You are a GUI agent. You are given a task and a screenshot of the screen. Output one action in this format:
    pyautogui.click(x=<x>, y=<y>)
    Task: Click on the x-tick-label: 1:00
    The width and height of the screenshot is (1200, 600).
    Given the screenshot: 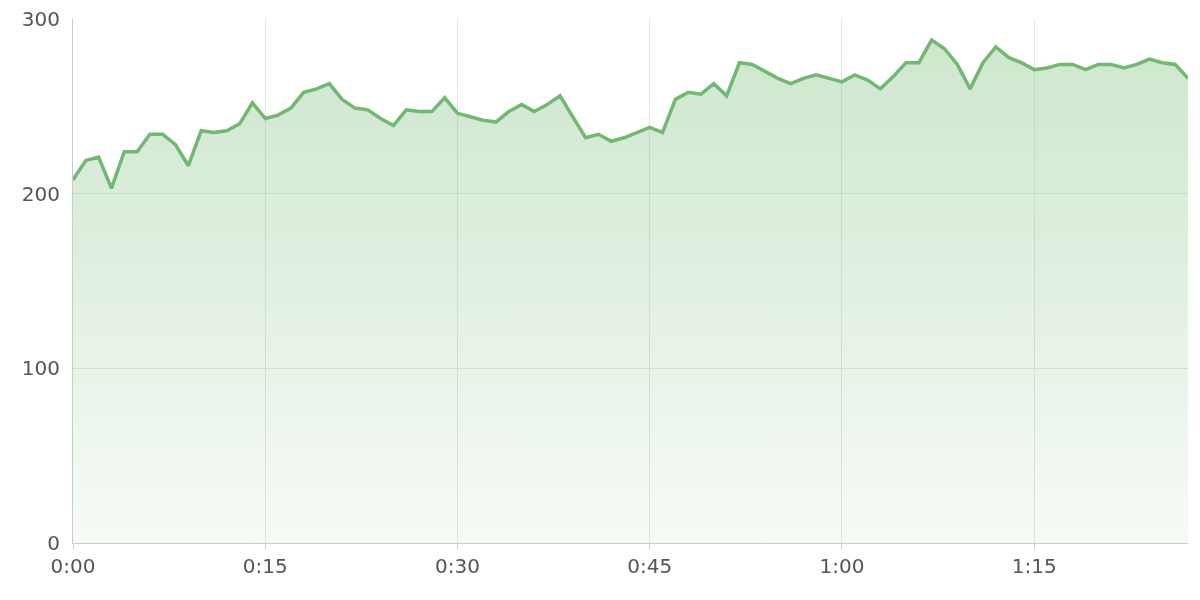 What is the action you would take?
    pyautogui.click(x=842, y=566)
    